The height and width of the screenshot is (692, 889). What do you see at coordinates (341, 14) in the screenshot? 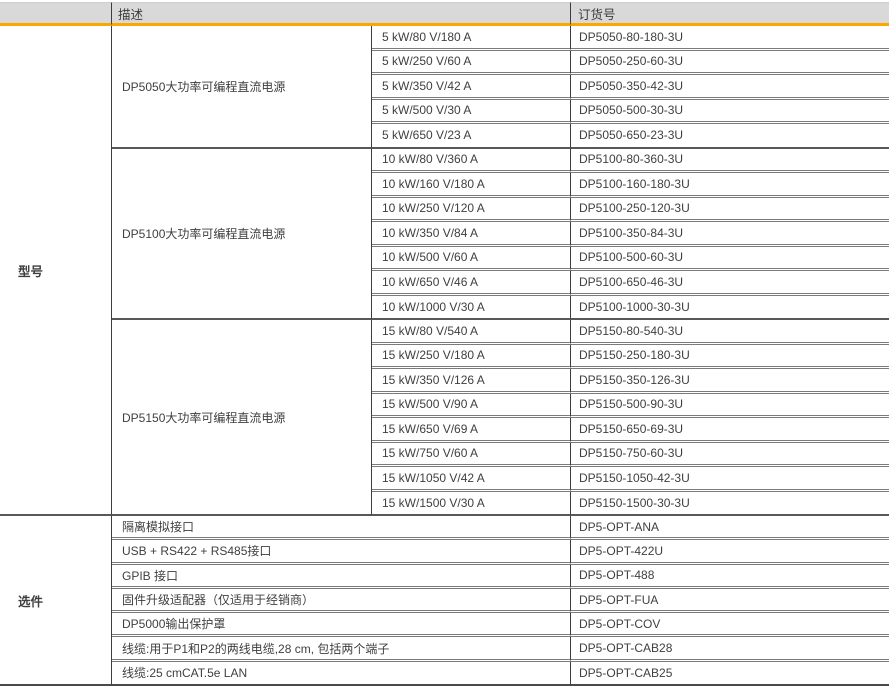
I see `header-description: 描述` at bounding box center [341, 14].